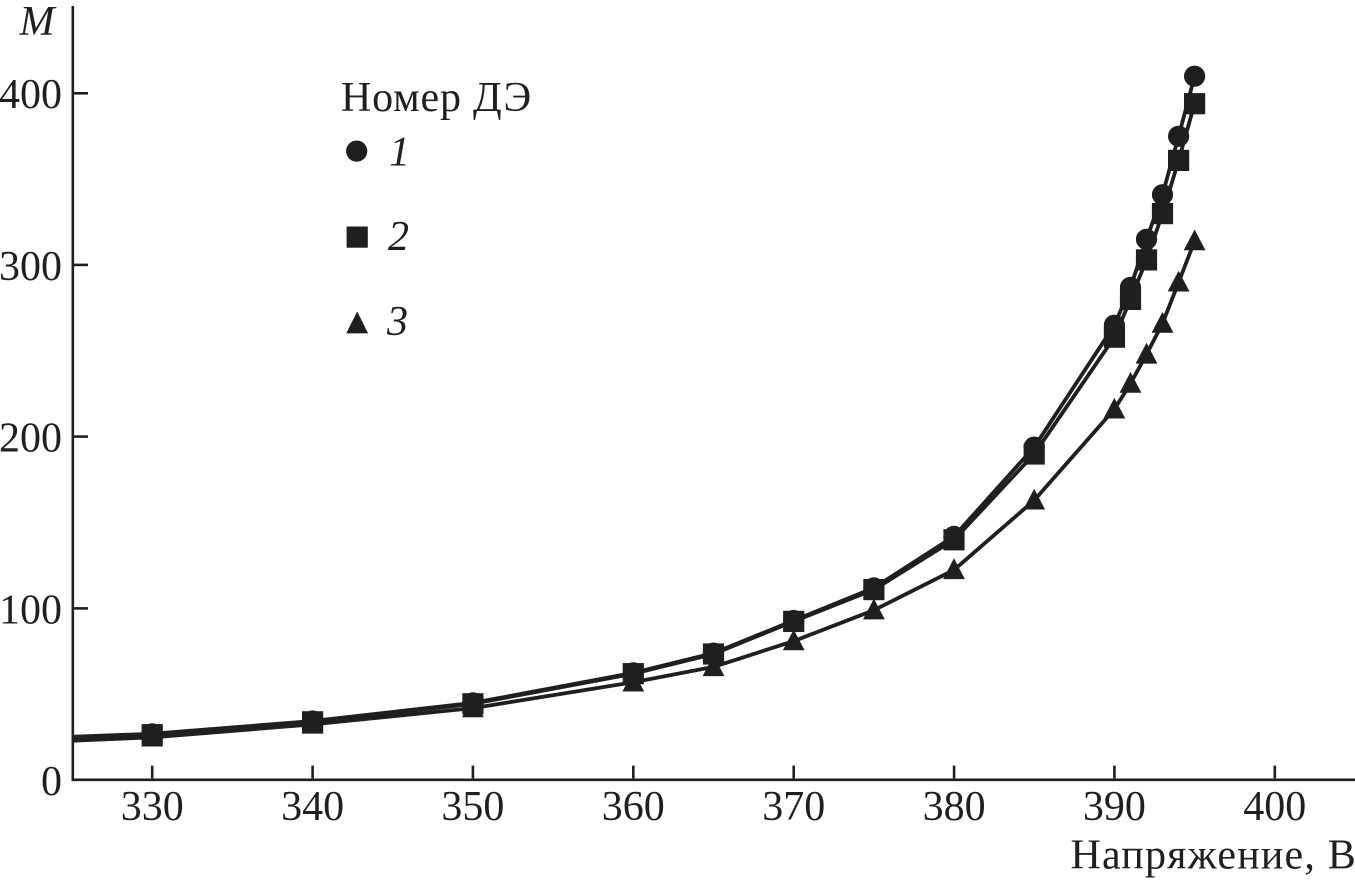 The image size is (1355, 883). What do you see at coordinates (1212, 856) in the screenshot?
I see `svg-text: Напряжение, В` at bounding box center [1212, 856].